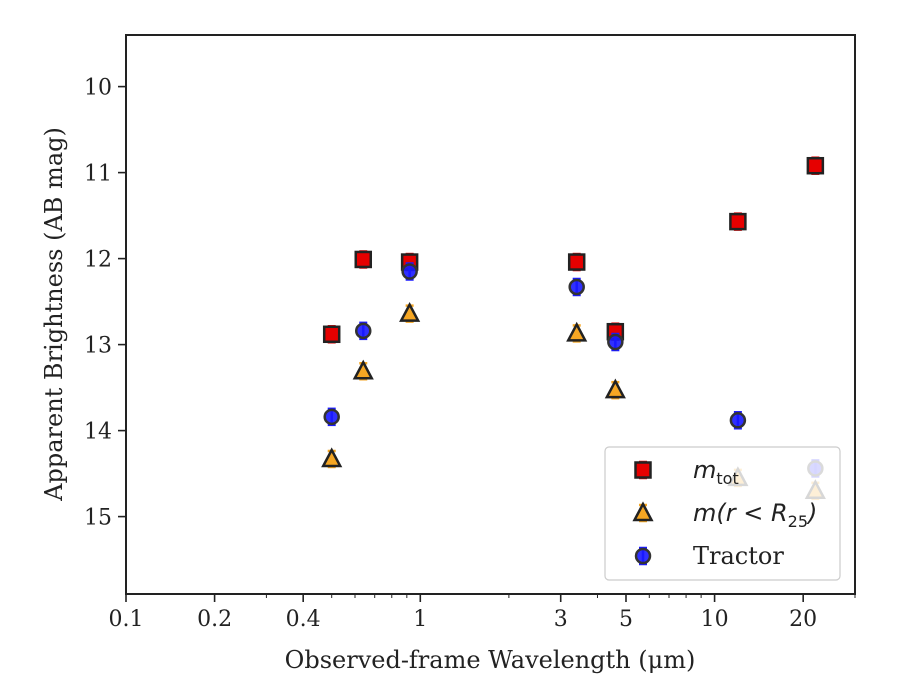  What do you see at coordinates (716, 472) in the screenshot?
I see `legend-label-0: mtot` at bounding box center [716, 472].